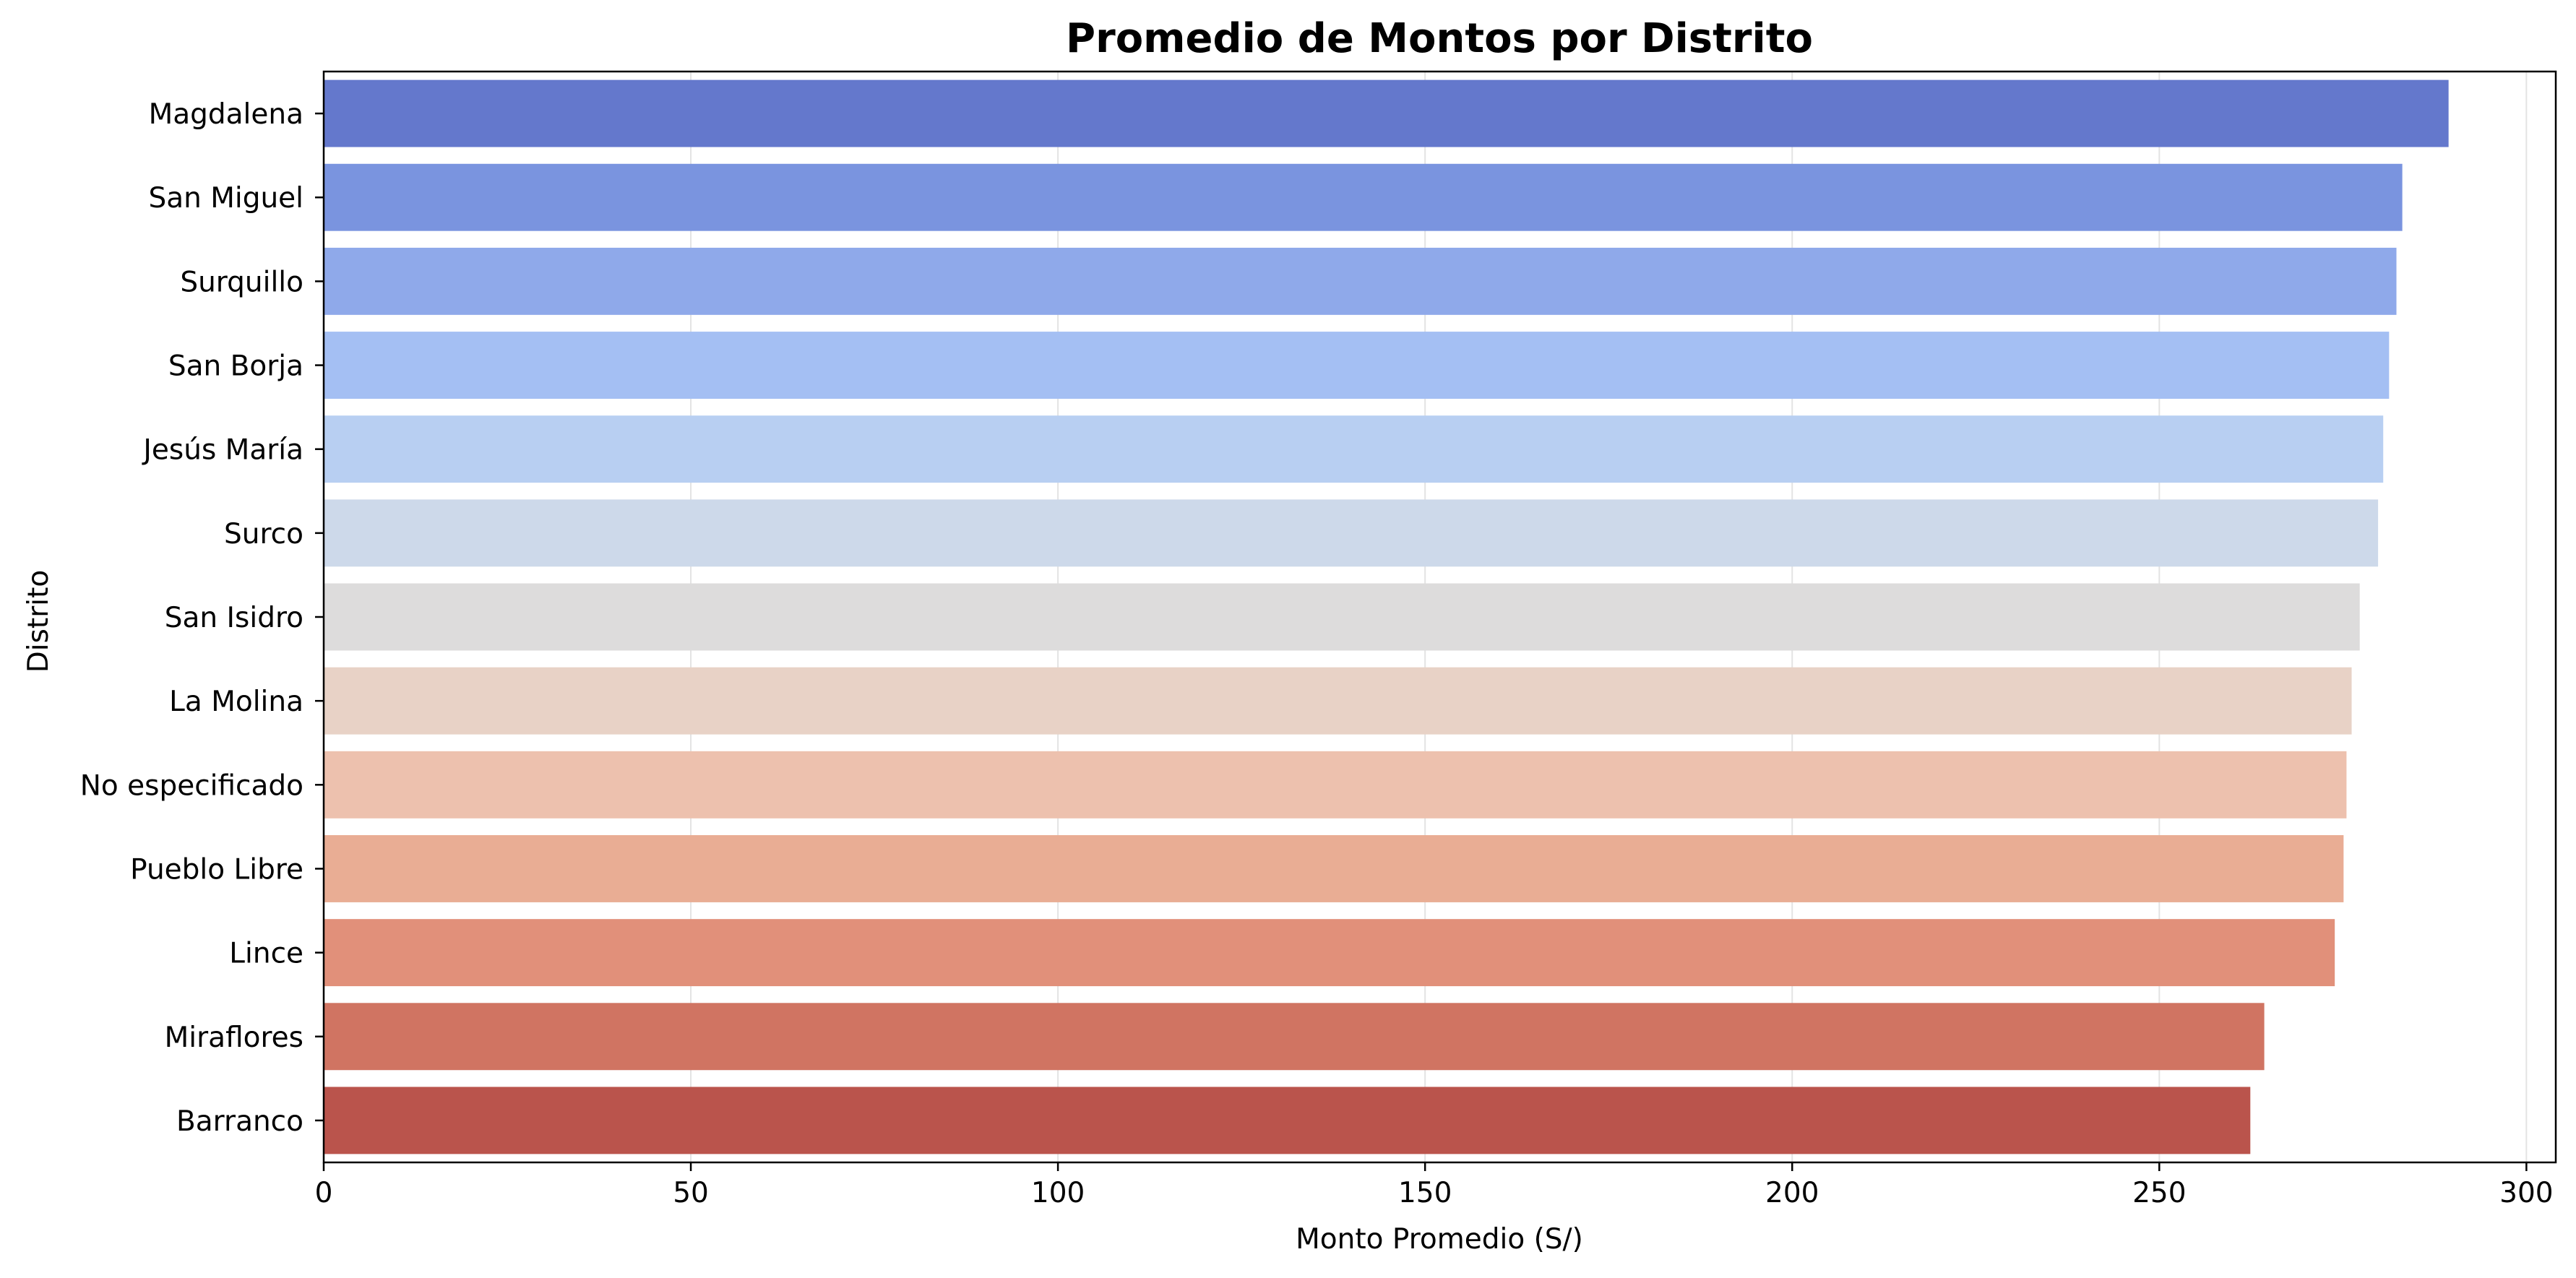  What do you see at coordinates (235, 366) in the screenshot?
I see `y-tick-label-3: San Borja` at bounding box center [235, 366].